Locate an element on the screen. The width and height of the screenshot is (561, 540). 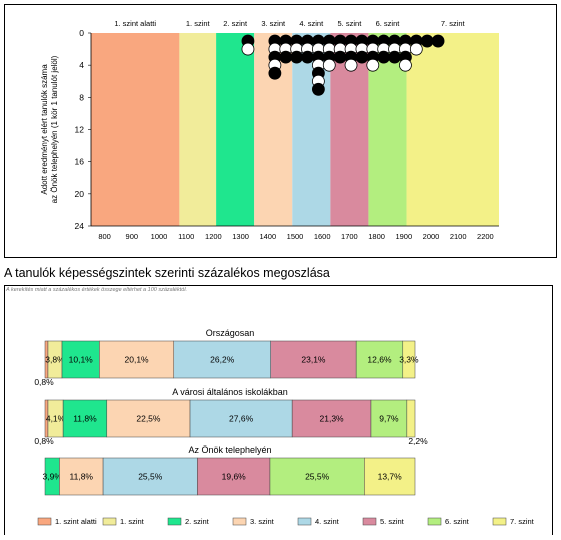
x-tick-label: 1500 is located at coordinates (295, 236).